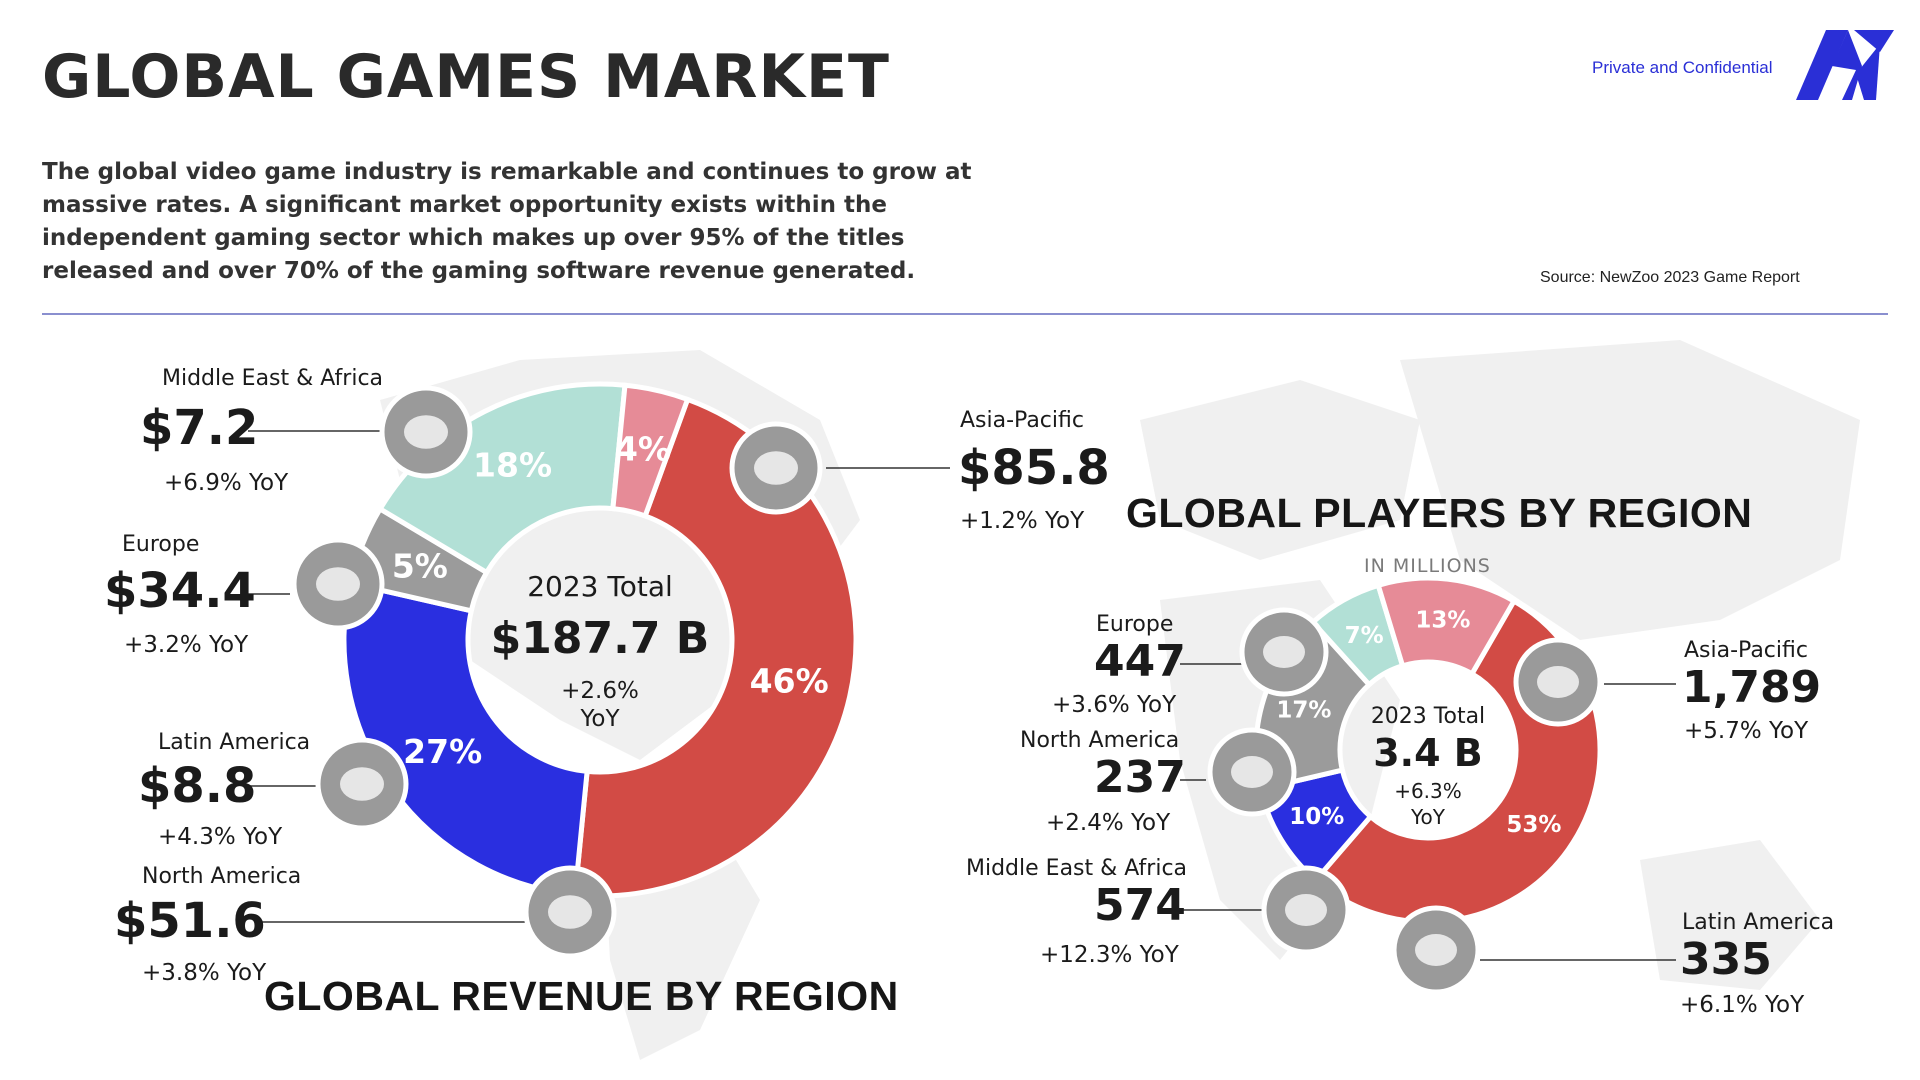 This screenshot has width=1920, height=1080. What do you see at coordinates (600, 638) in the screenshot?
I see `revenue-center-value: $187.7 B` at bounding box center [600, 638].